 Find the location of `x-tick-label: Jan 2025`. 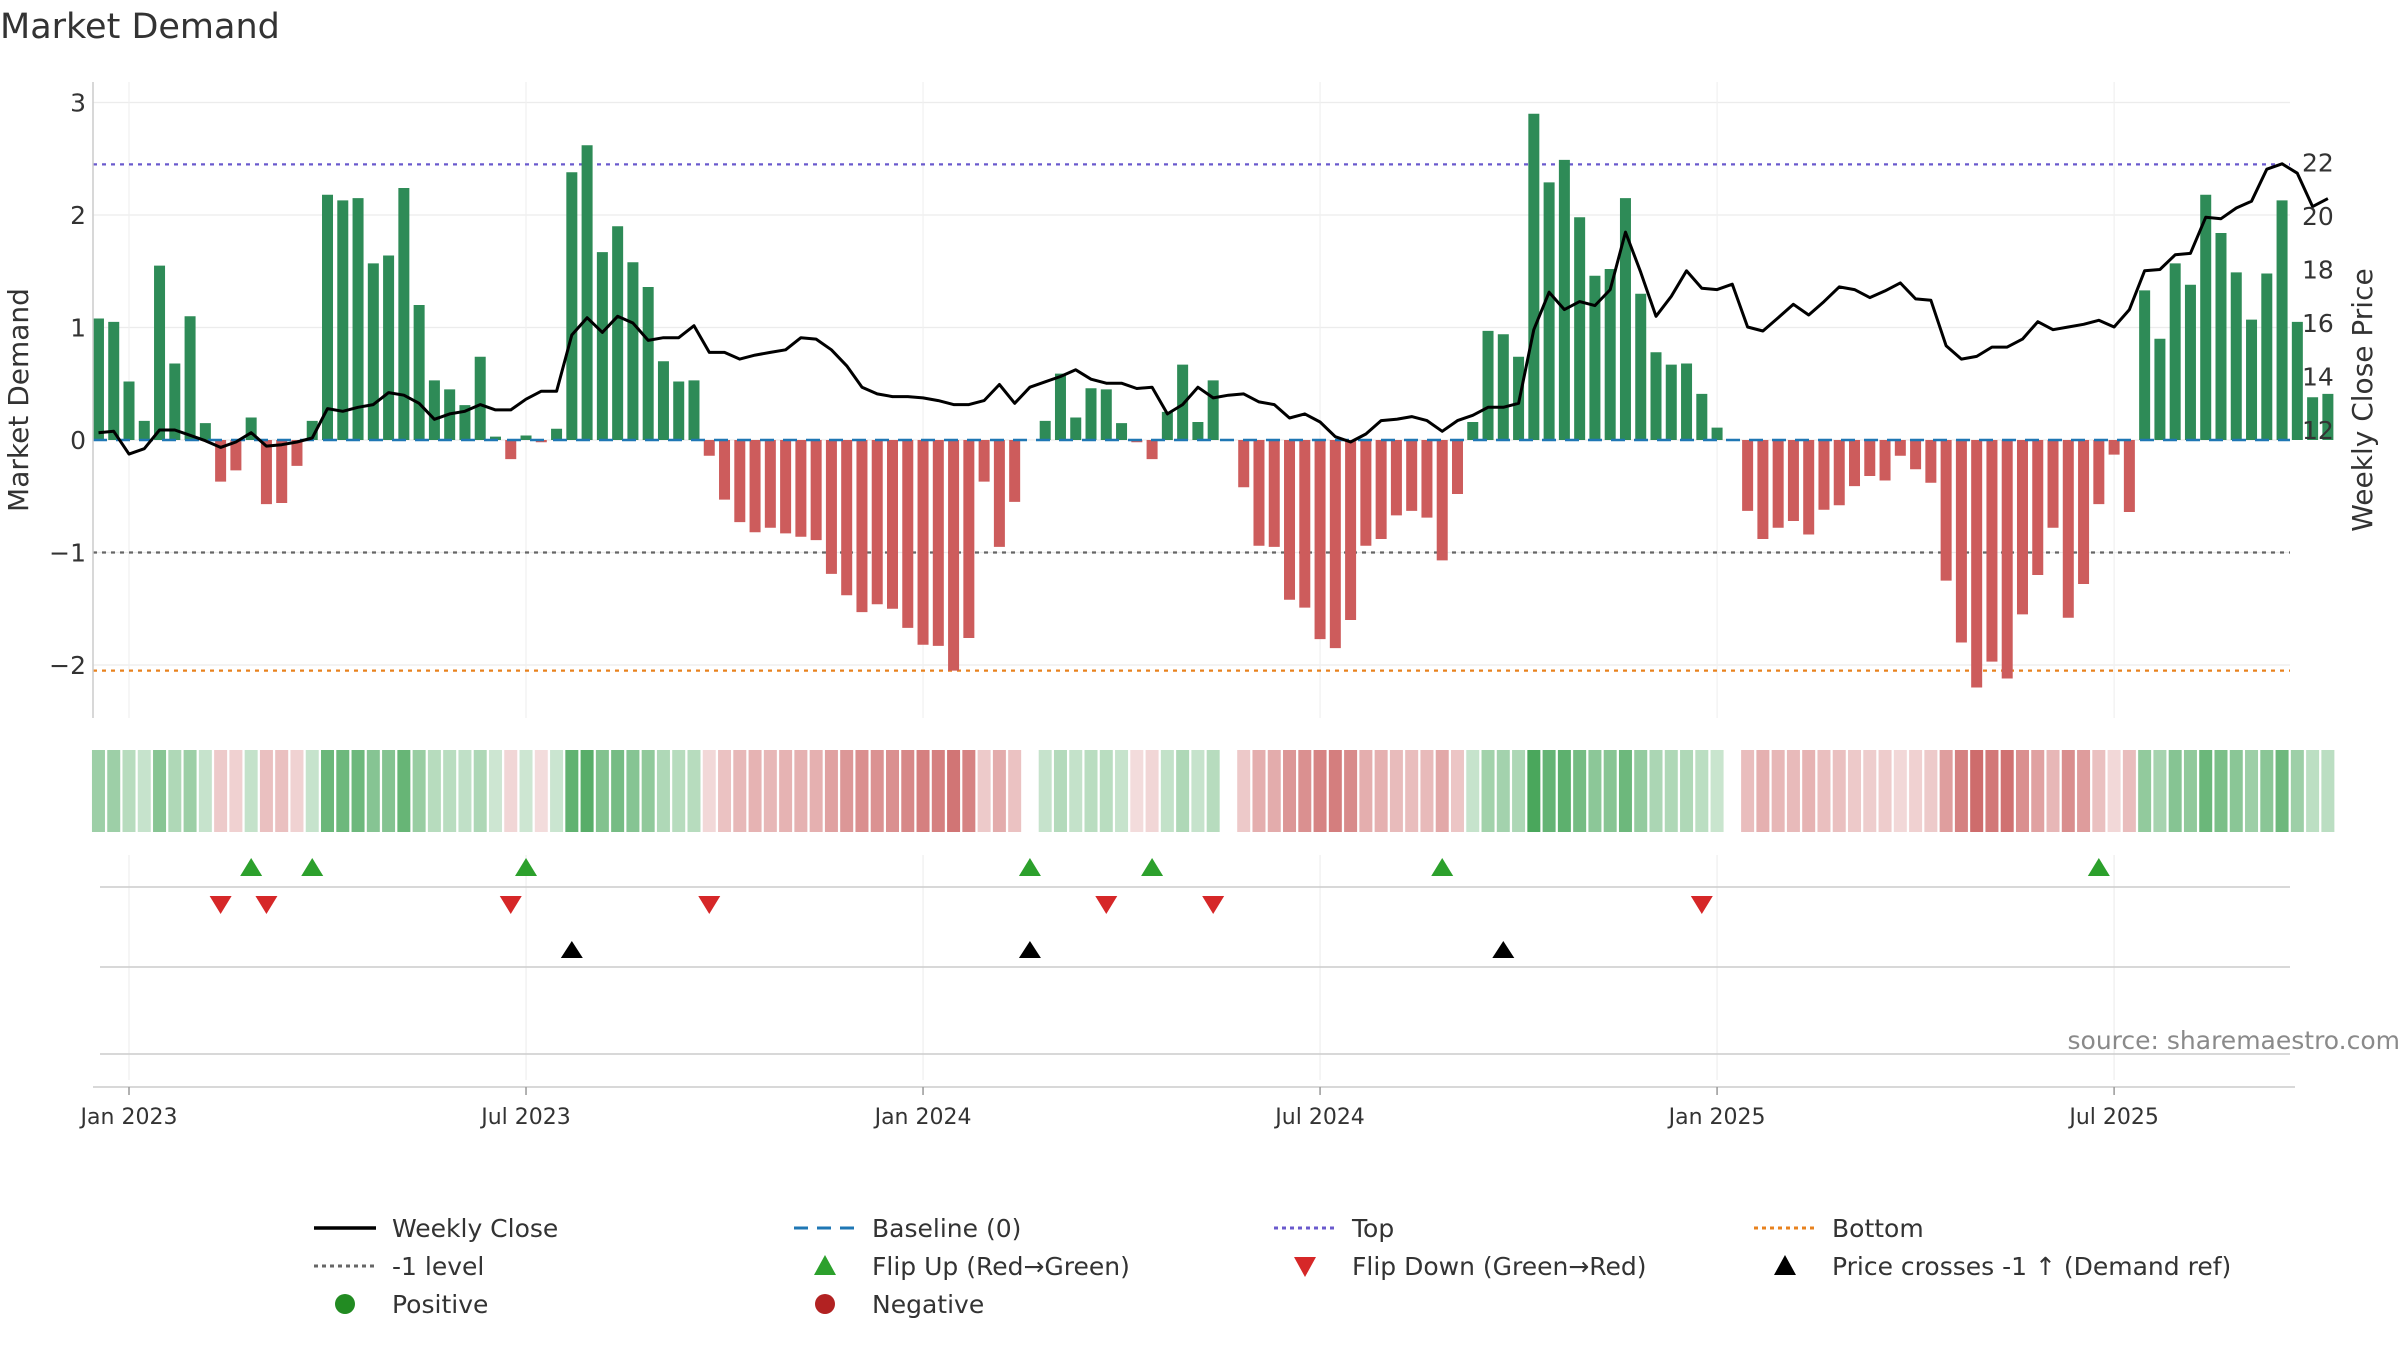

x-tick-label: Jan 2025 is located at coordinates (1716, 1117).